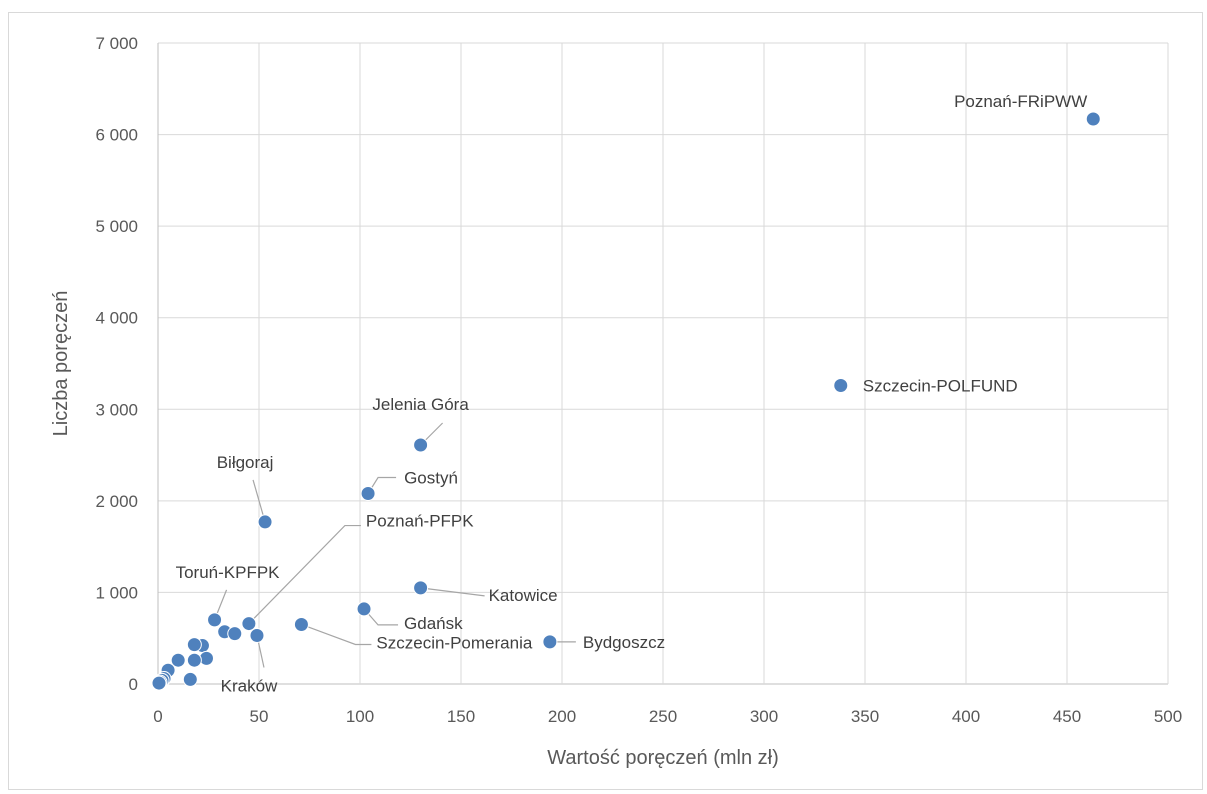  Describe the element at coordinates (420, 404) in the screenshot. I see `data-label: Jelenia Góra` at that location.